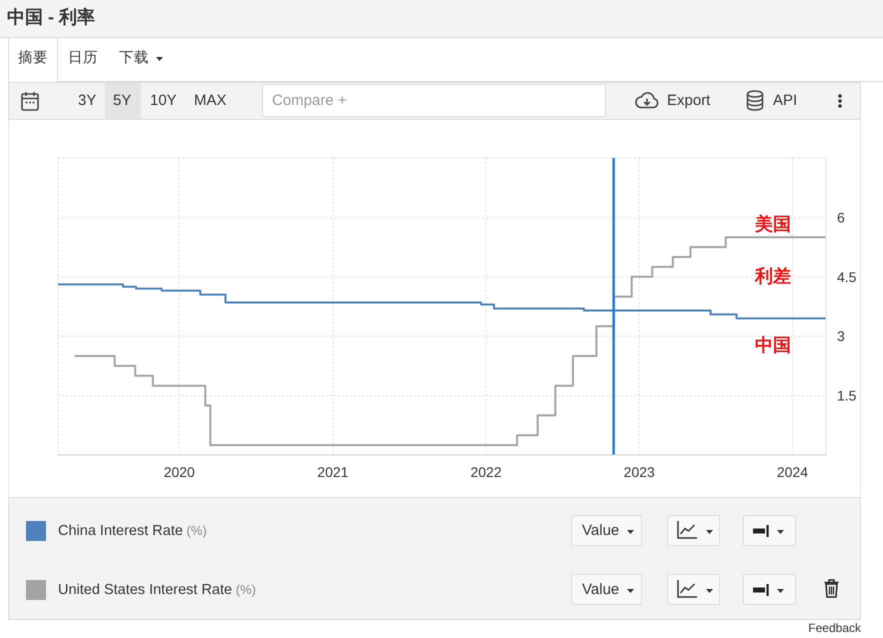 The width and height of the screenshot is (883, 638). I want to click on text: Export, so click(688, 101).